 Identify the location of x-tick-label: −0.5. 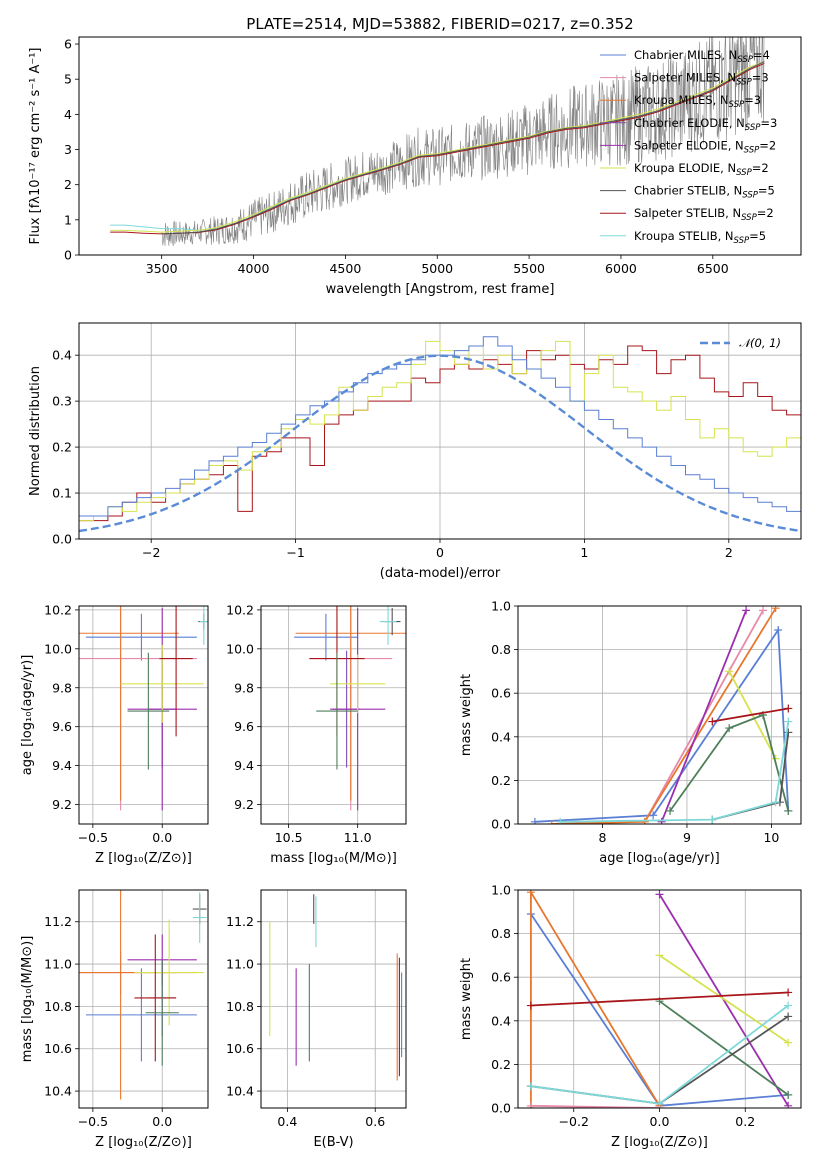
(93, 837).